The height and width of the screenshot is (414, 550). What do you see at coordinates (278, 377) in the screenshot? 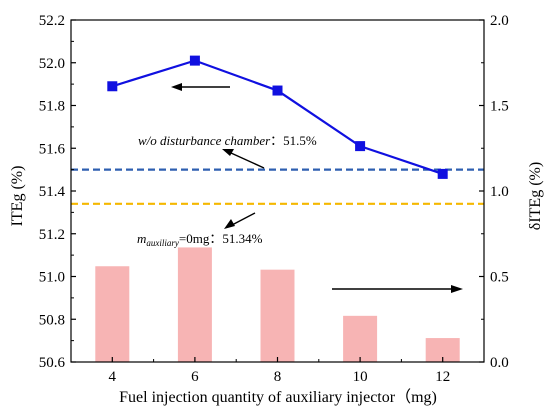
I see `x-tick-label: 8` at bounding box center [278, 377].